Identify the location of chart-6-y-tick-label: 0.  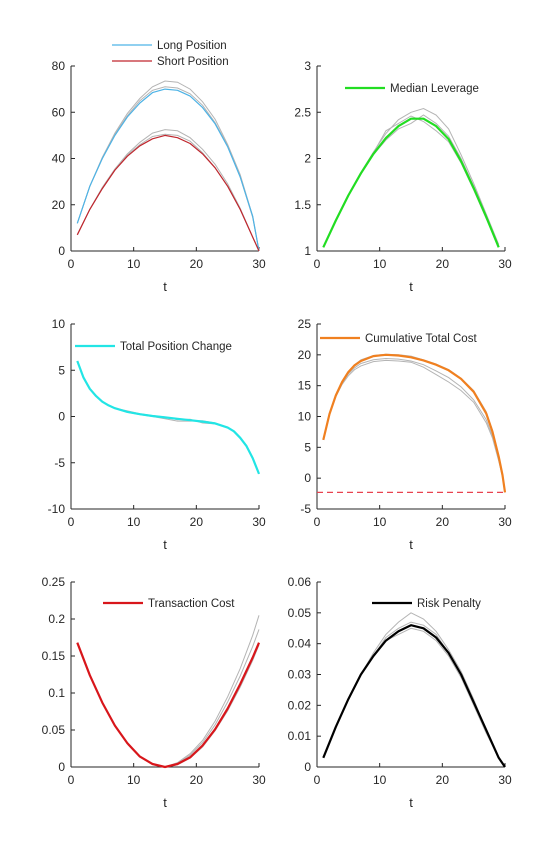
(307, 767).